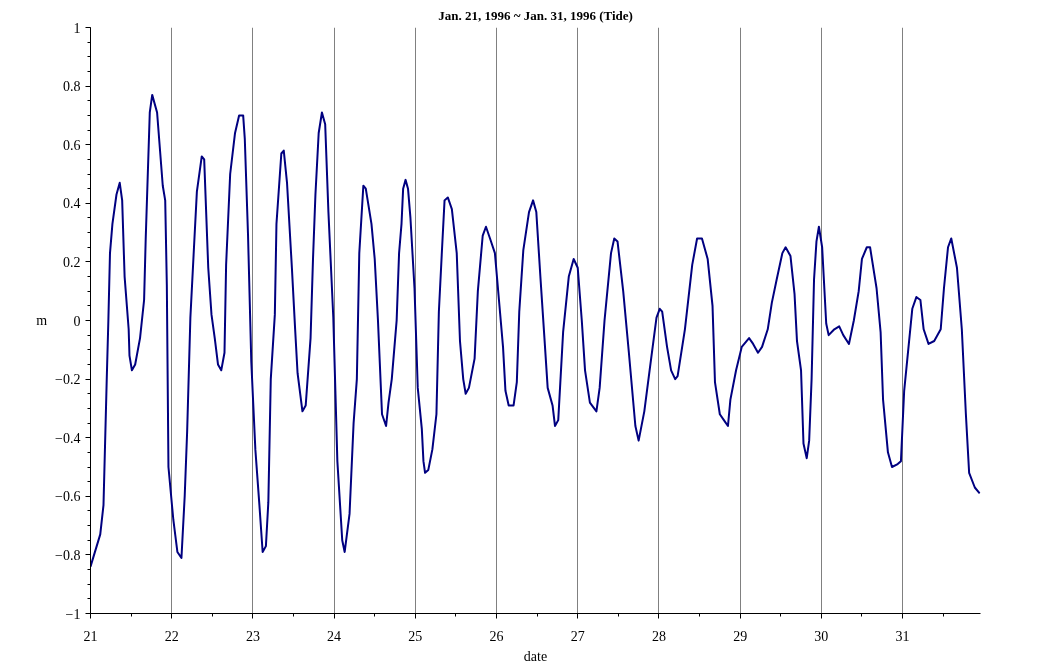  What do you see at coordinates (252, 636) in the screenshot?
I see `x-tick-label: 23` at bounding box center [252, 636].